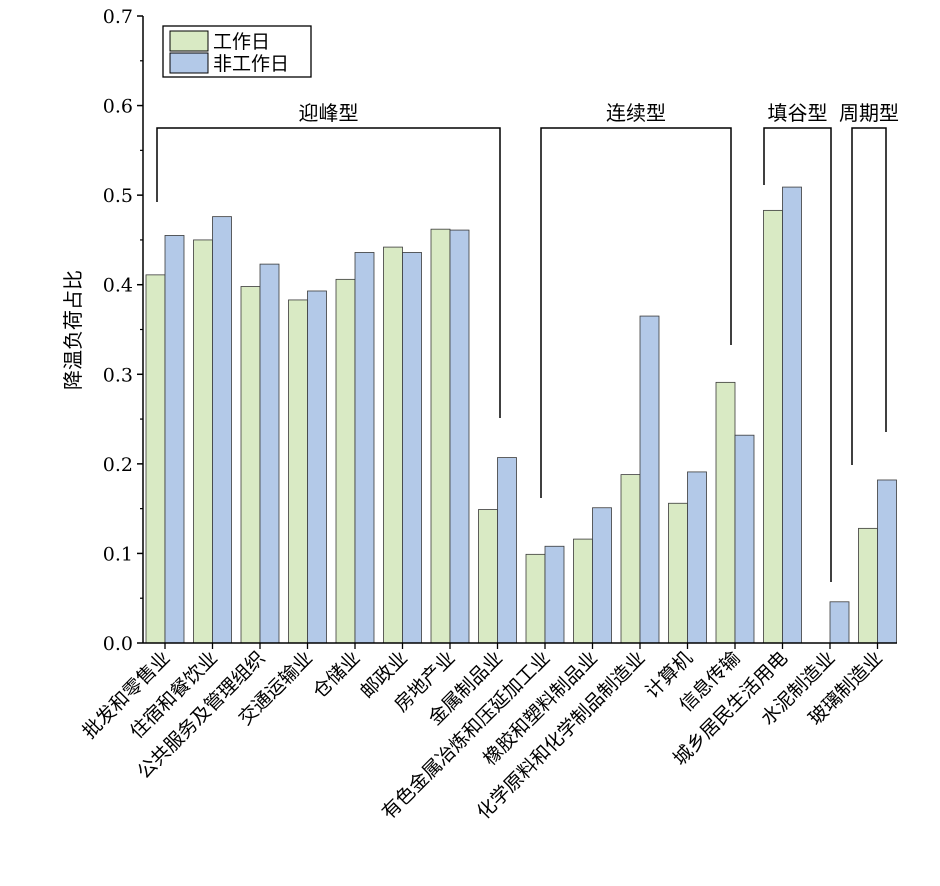 The width and height of the screenshot is (940, 886). I want to click on group-label: 迎峰型, so click(329, 113).